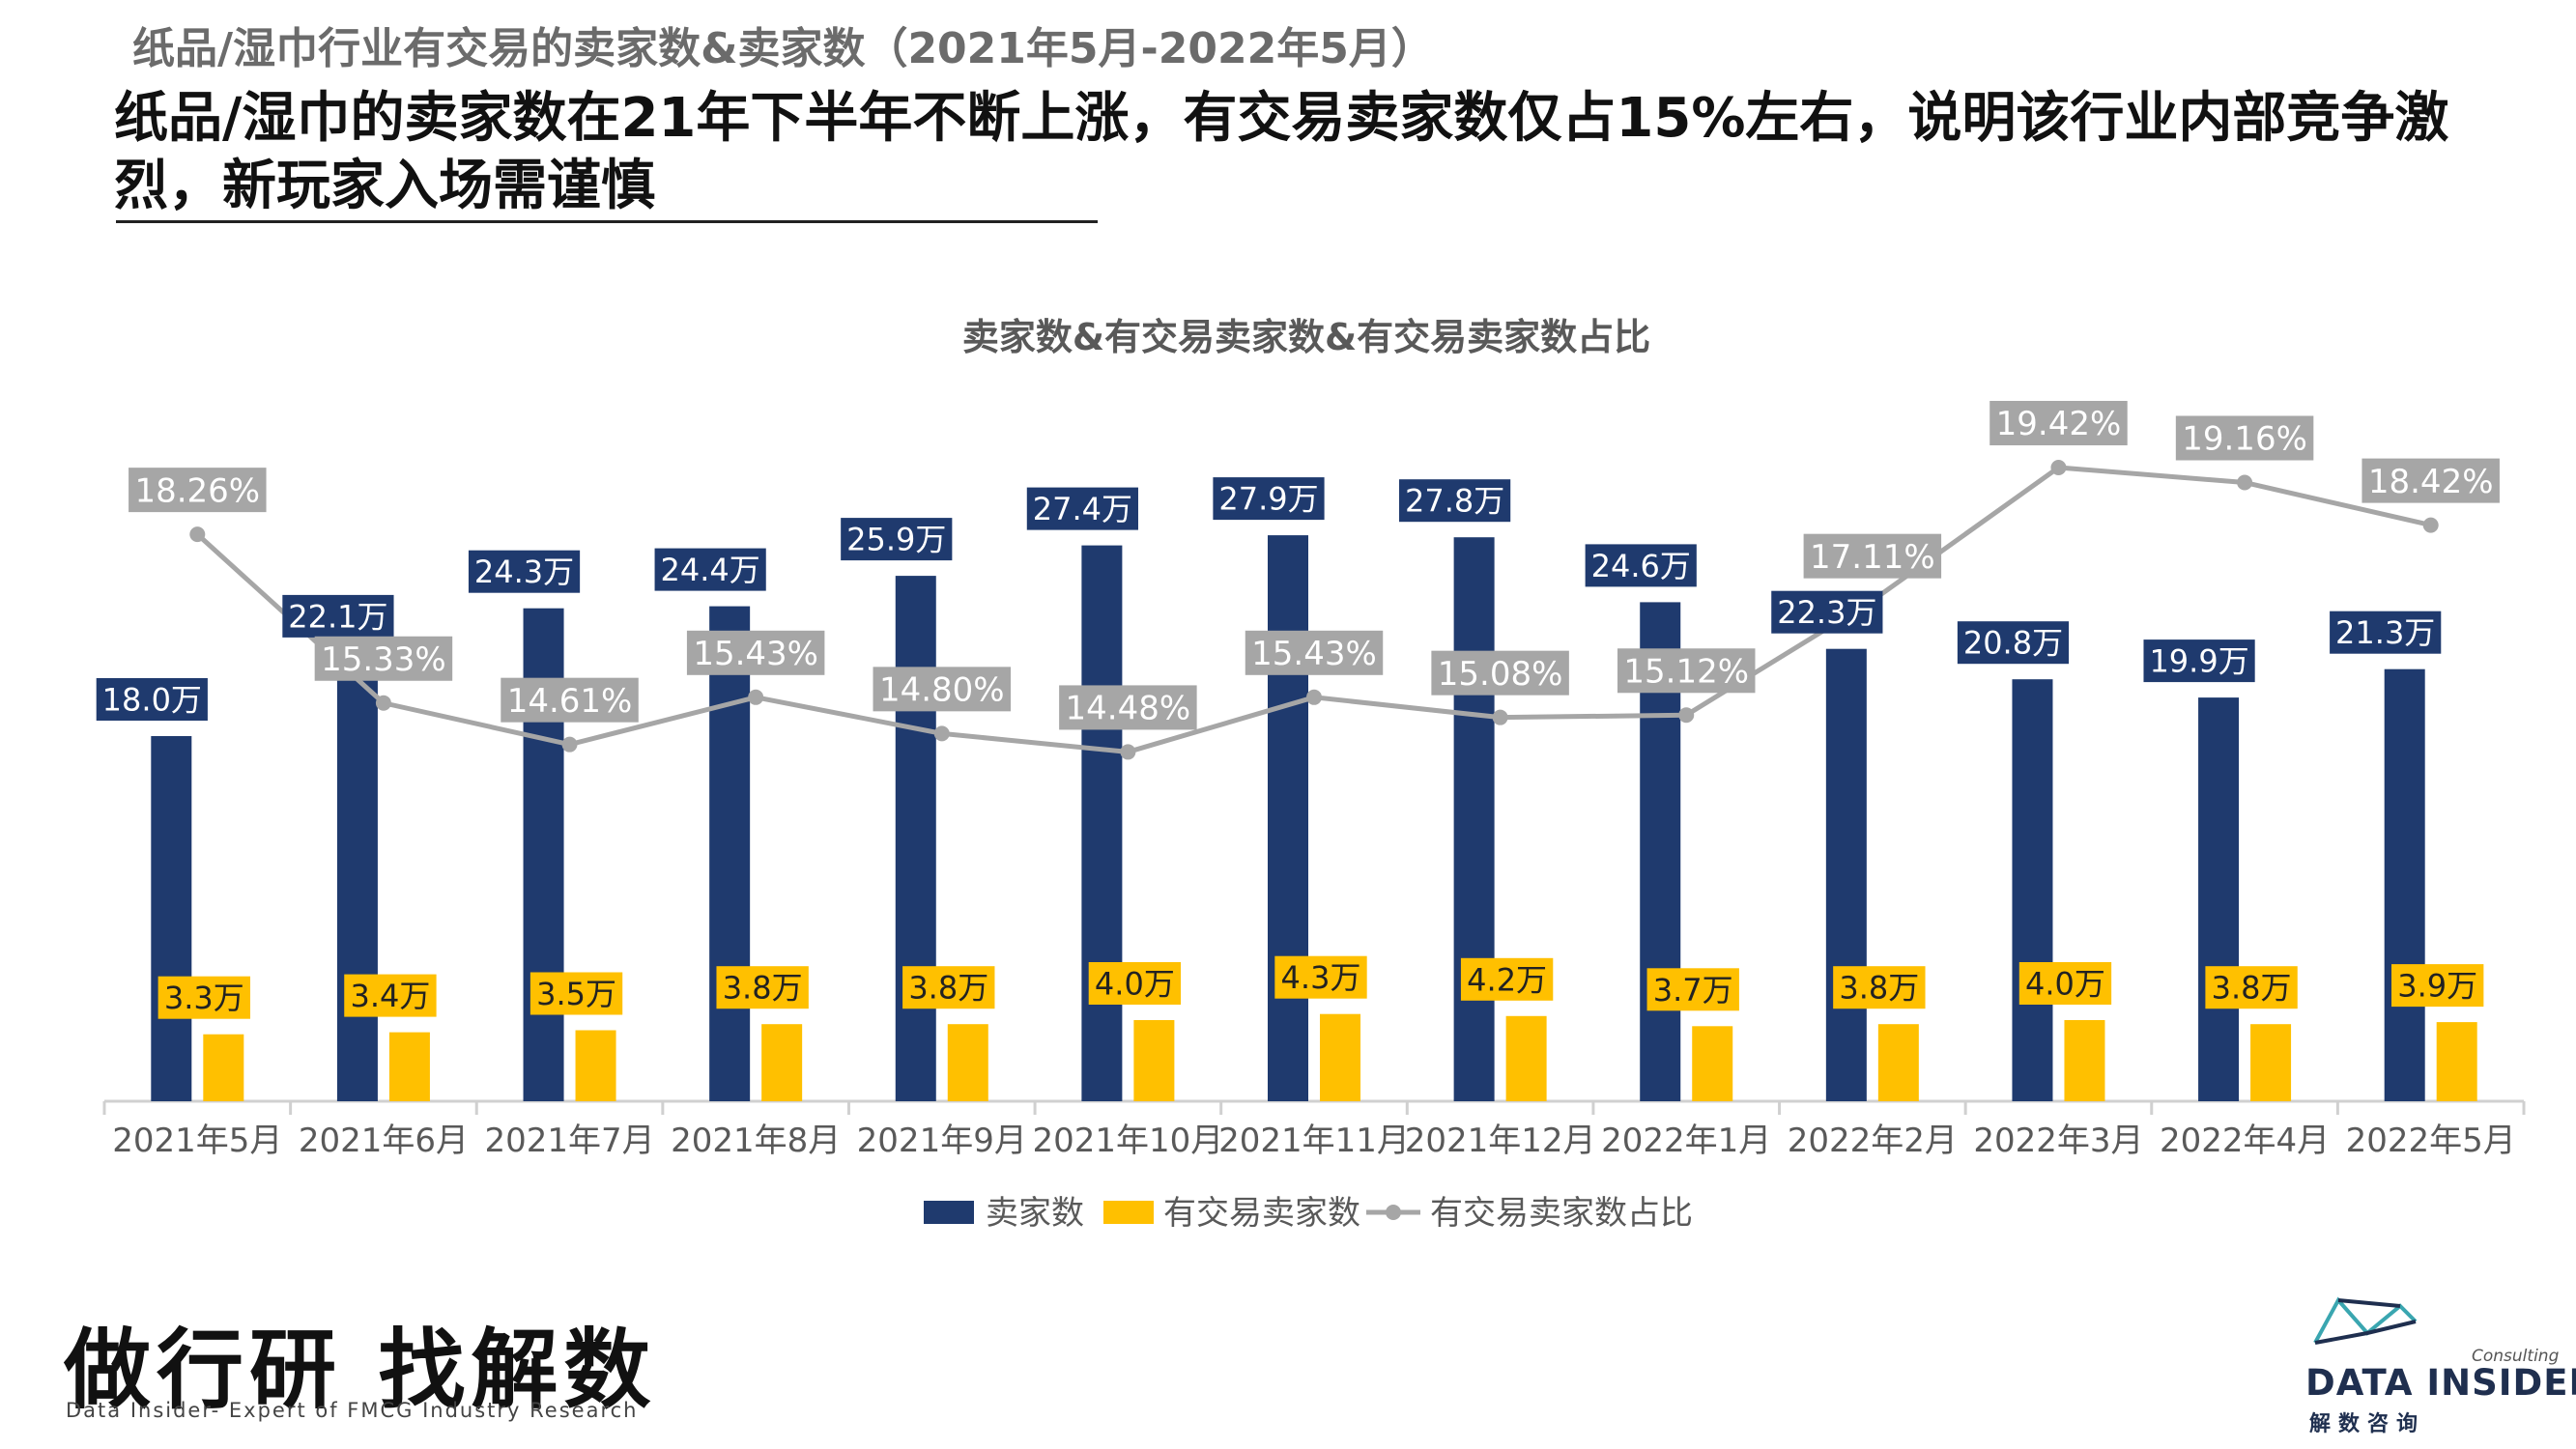 The width and height of the screenshot is (2576, 1449). I want to click on page-subtitle: 纸品/湿巾行业有交易的卖家数&卖家数（2021年5月-2022年5月）, so click(783, 48).